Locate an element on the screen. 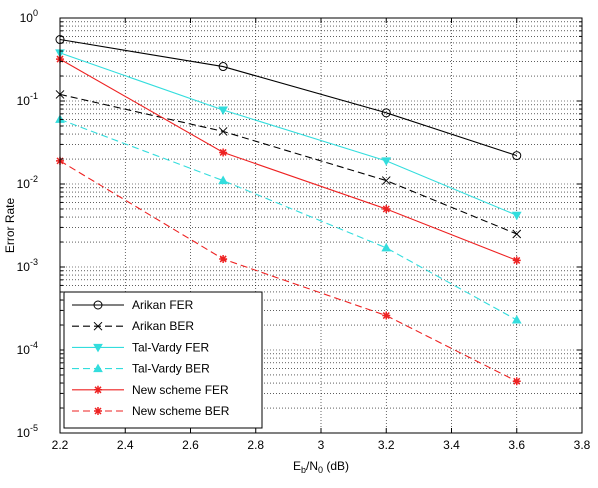  x-axis-label-sub2: 0 is located at coordinates (320, 470).